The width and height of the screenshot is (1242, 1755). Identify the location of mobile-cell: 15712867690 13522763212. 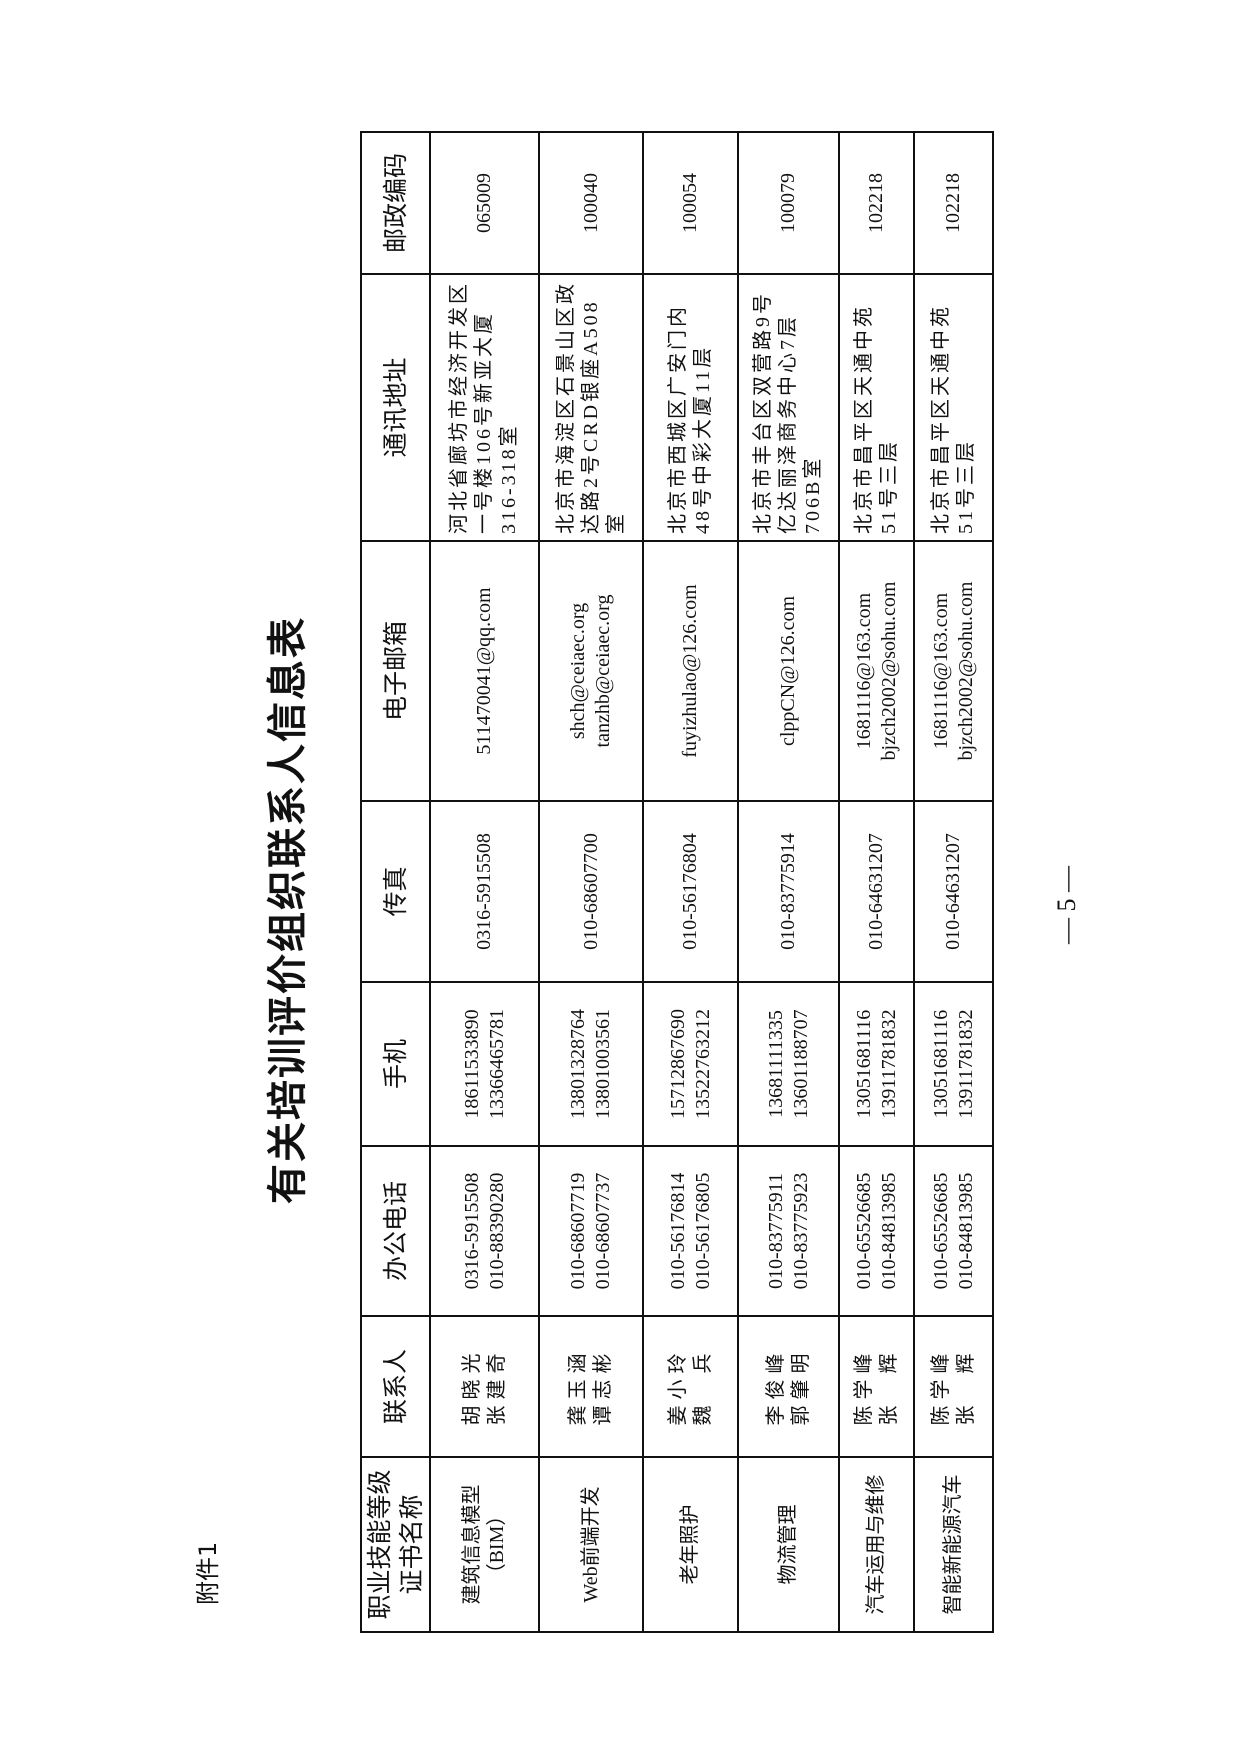
(690, 1064).